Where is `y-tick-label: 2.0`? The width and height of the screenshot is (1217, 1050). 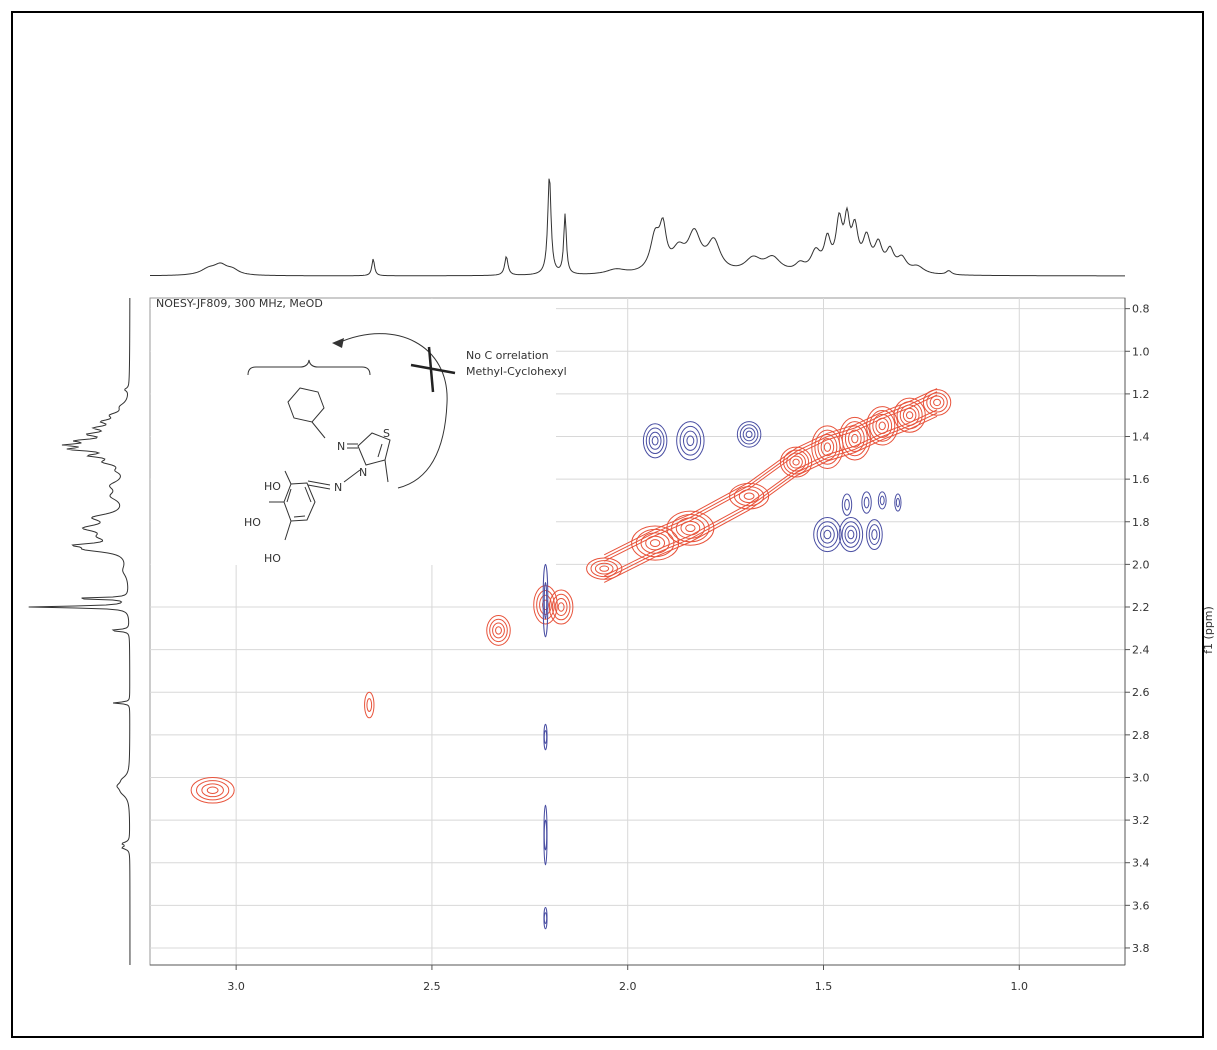 y-tick-label: 2.0 is located at coordinates (1141, 564).